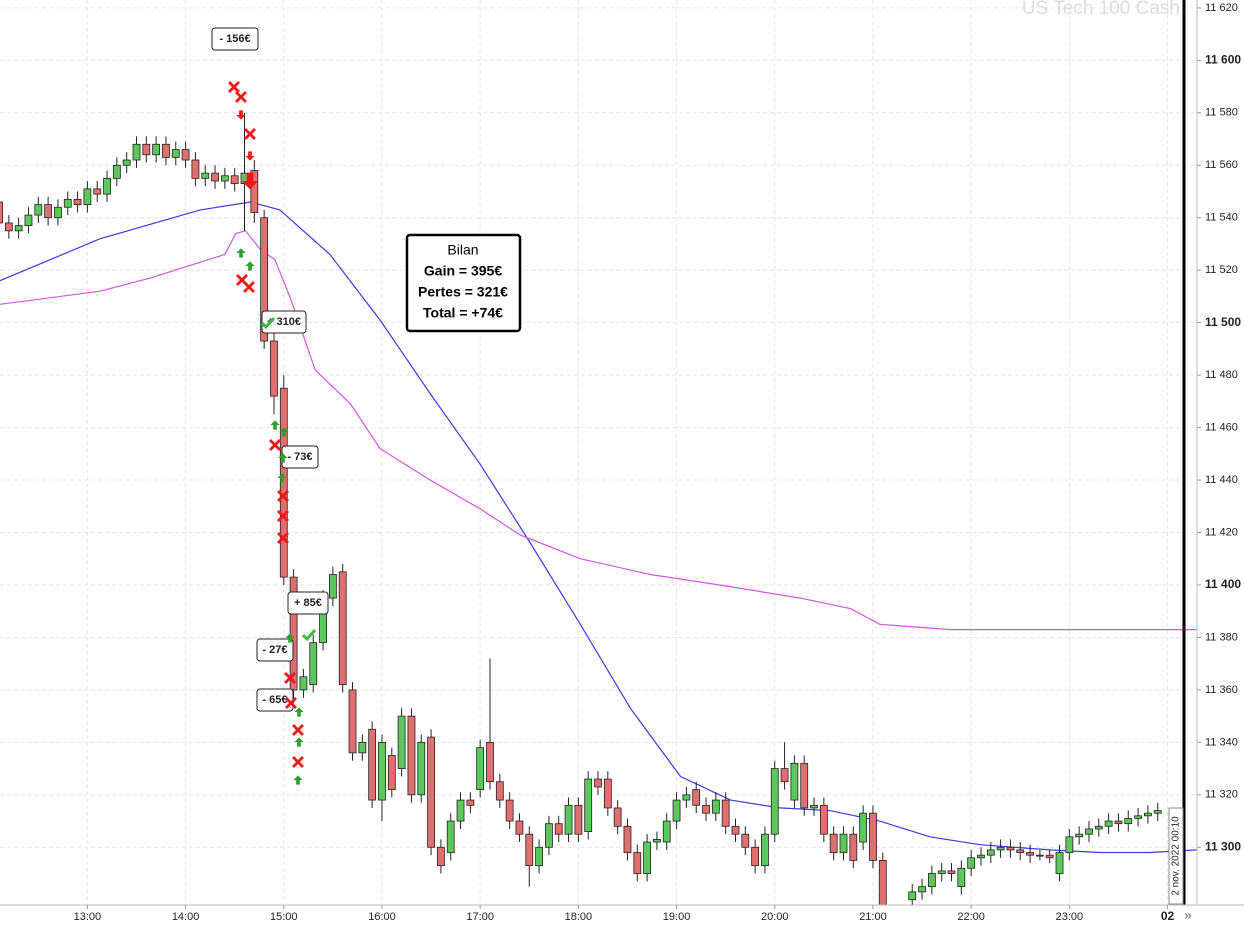 The image size is (1244, 931). I want to click on y-tick-label: 11 500, so click(1223, 322).